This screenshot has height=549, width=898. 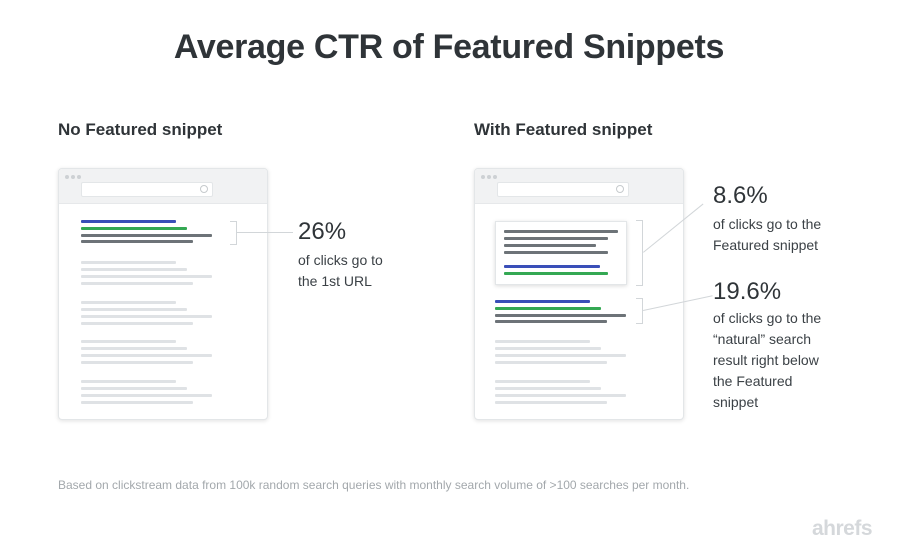 I want to click on first-result-connector, so click(x=265, y=232).